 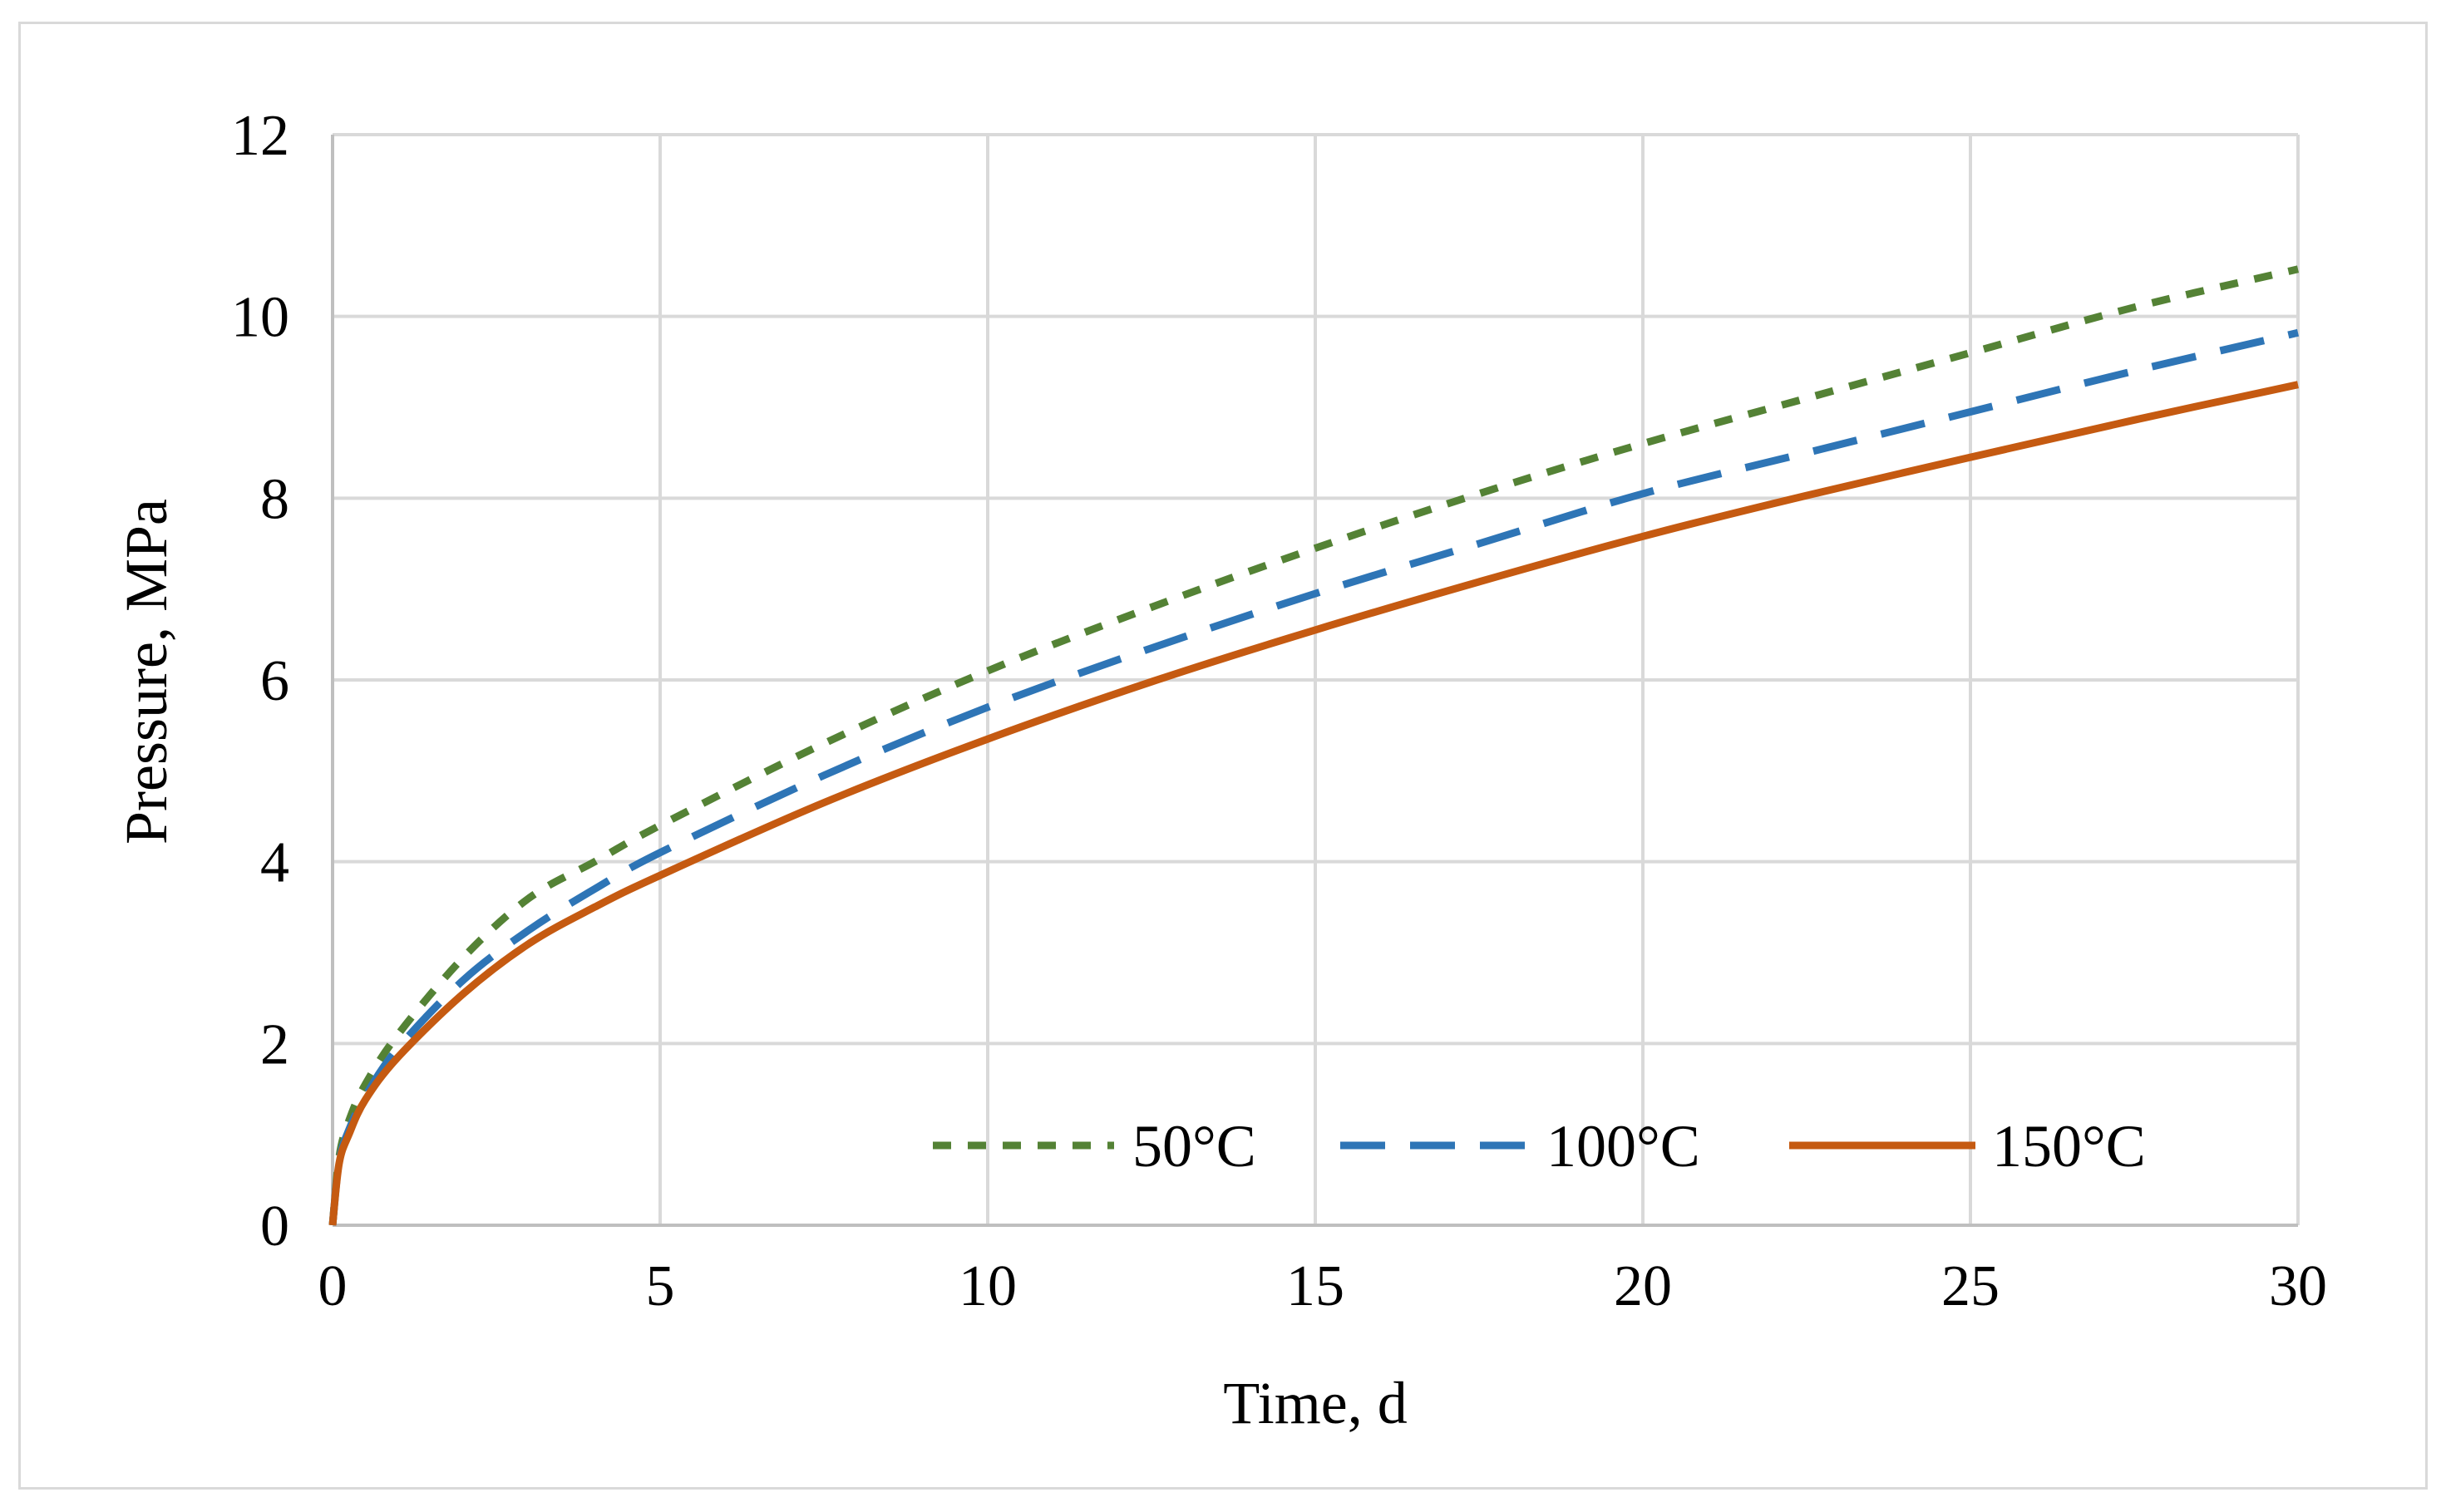 I want to click on y-tick-label: 8, so click(x=274, y=499).